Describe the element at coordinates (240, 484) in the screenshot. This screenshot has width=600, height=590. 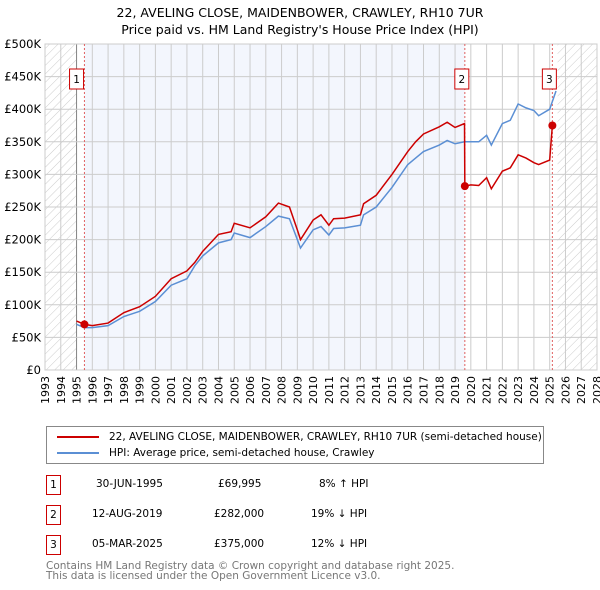
I see `sale-price: £69,995` at that location.